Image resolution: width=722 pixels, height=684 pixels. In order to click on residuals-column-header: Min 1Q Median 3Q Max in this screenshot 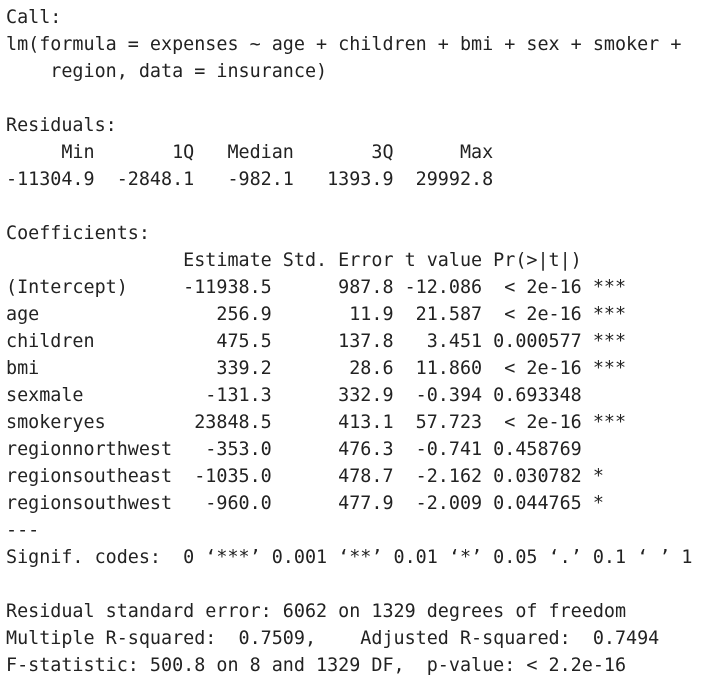, I will do `click(255, 152)`.